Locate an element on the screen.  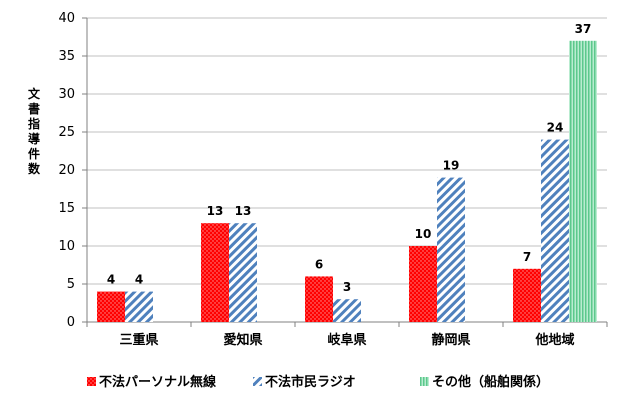
y-tick-label: 35 is located at coordinates (66, 56).